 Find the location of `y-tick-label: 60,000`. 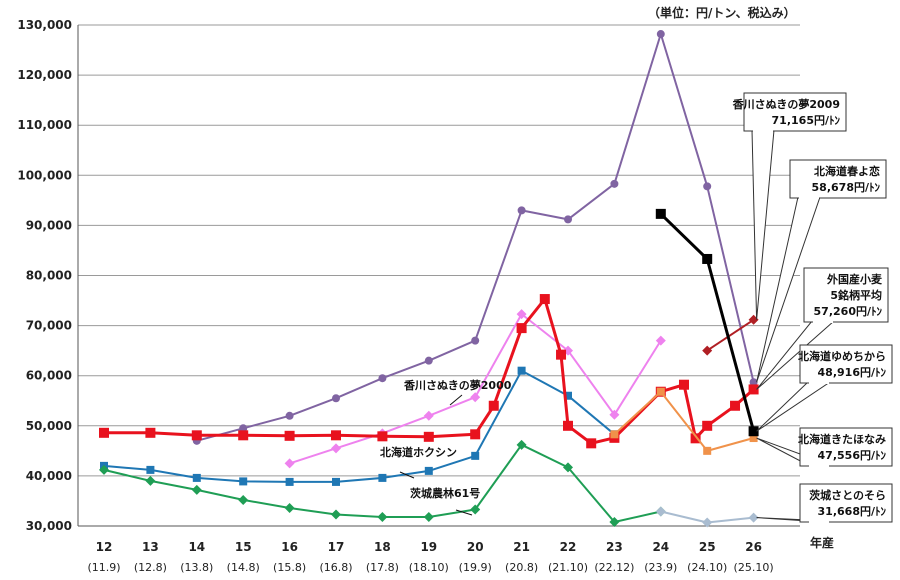

y-tick-label: 60,000 is located at coordinates (49, 376).